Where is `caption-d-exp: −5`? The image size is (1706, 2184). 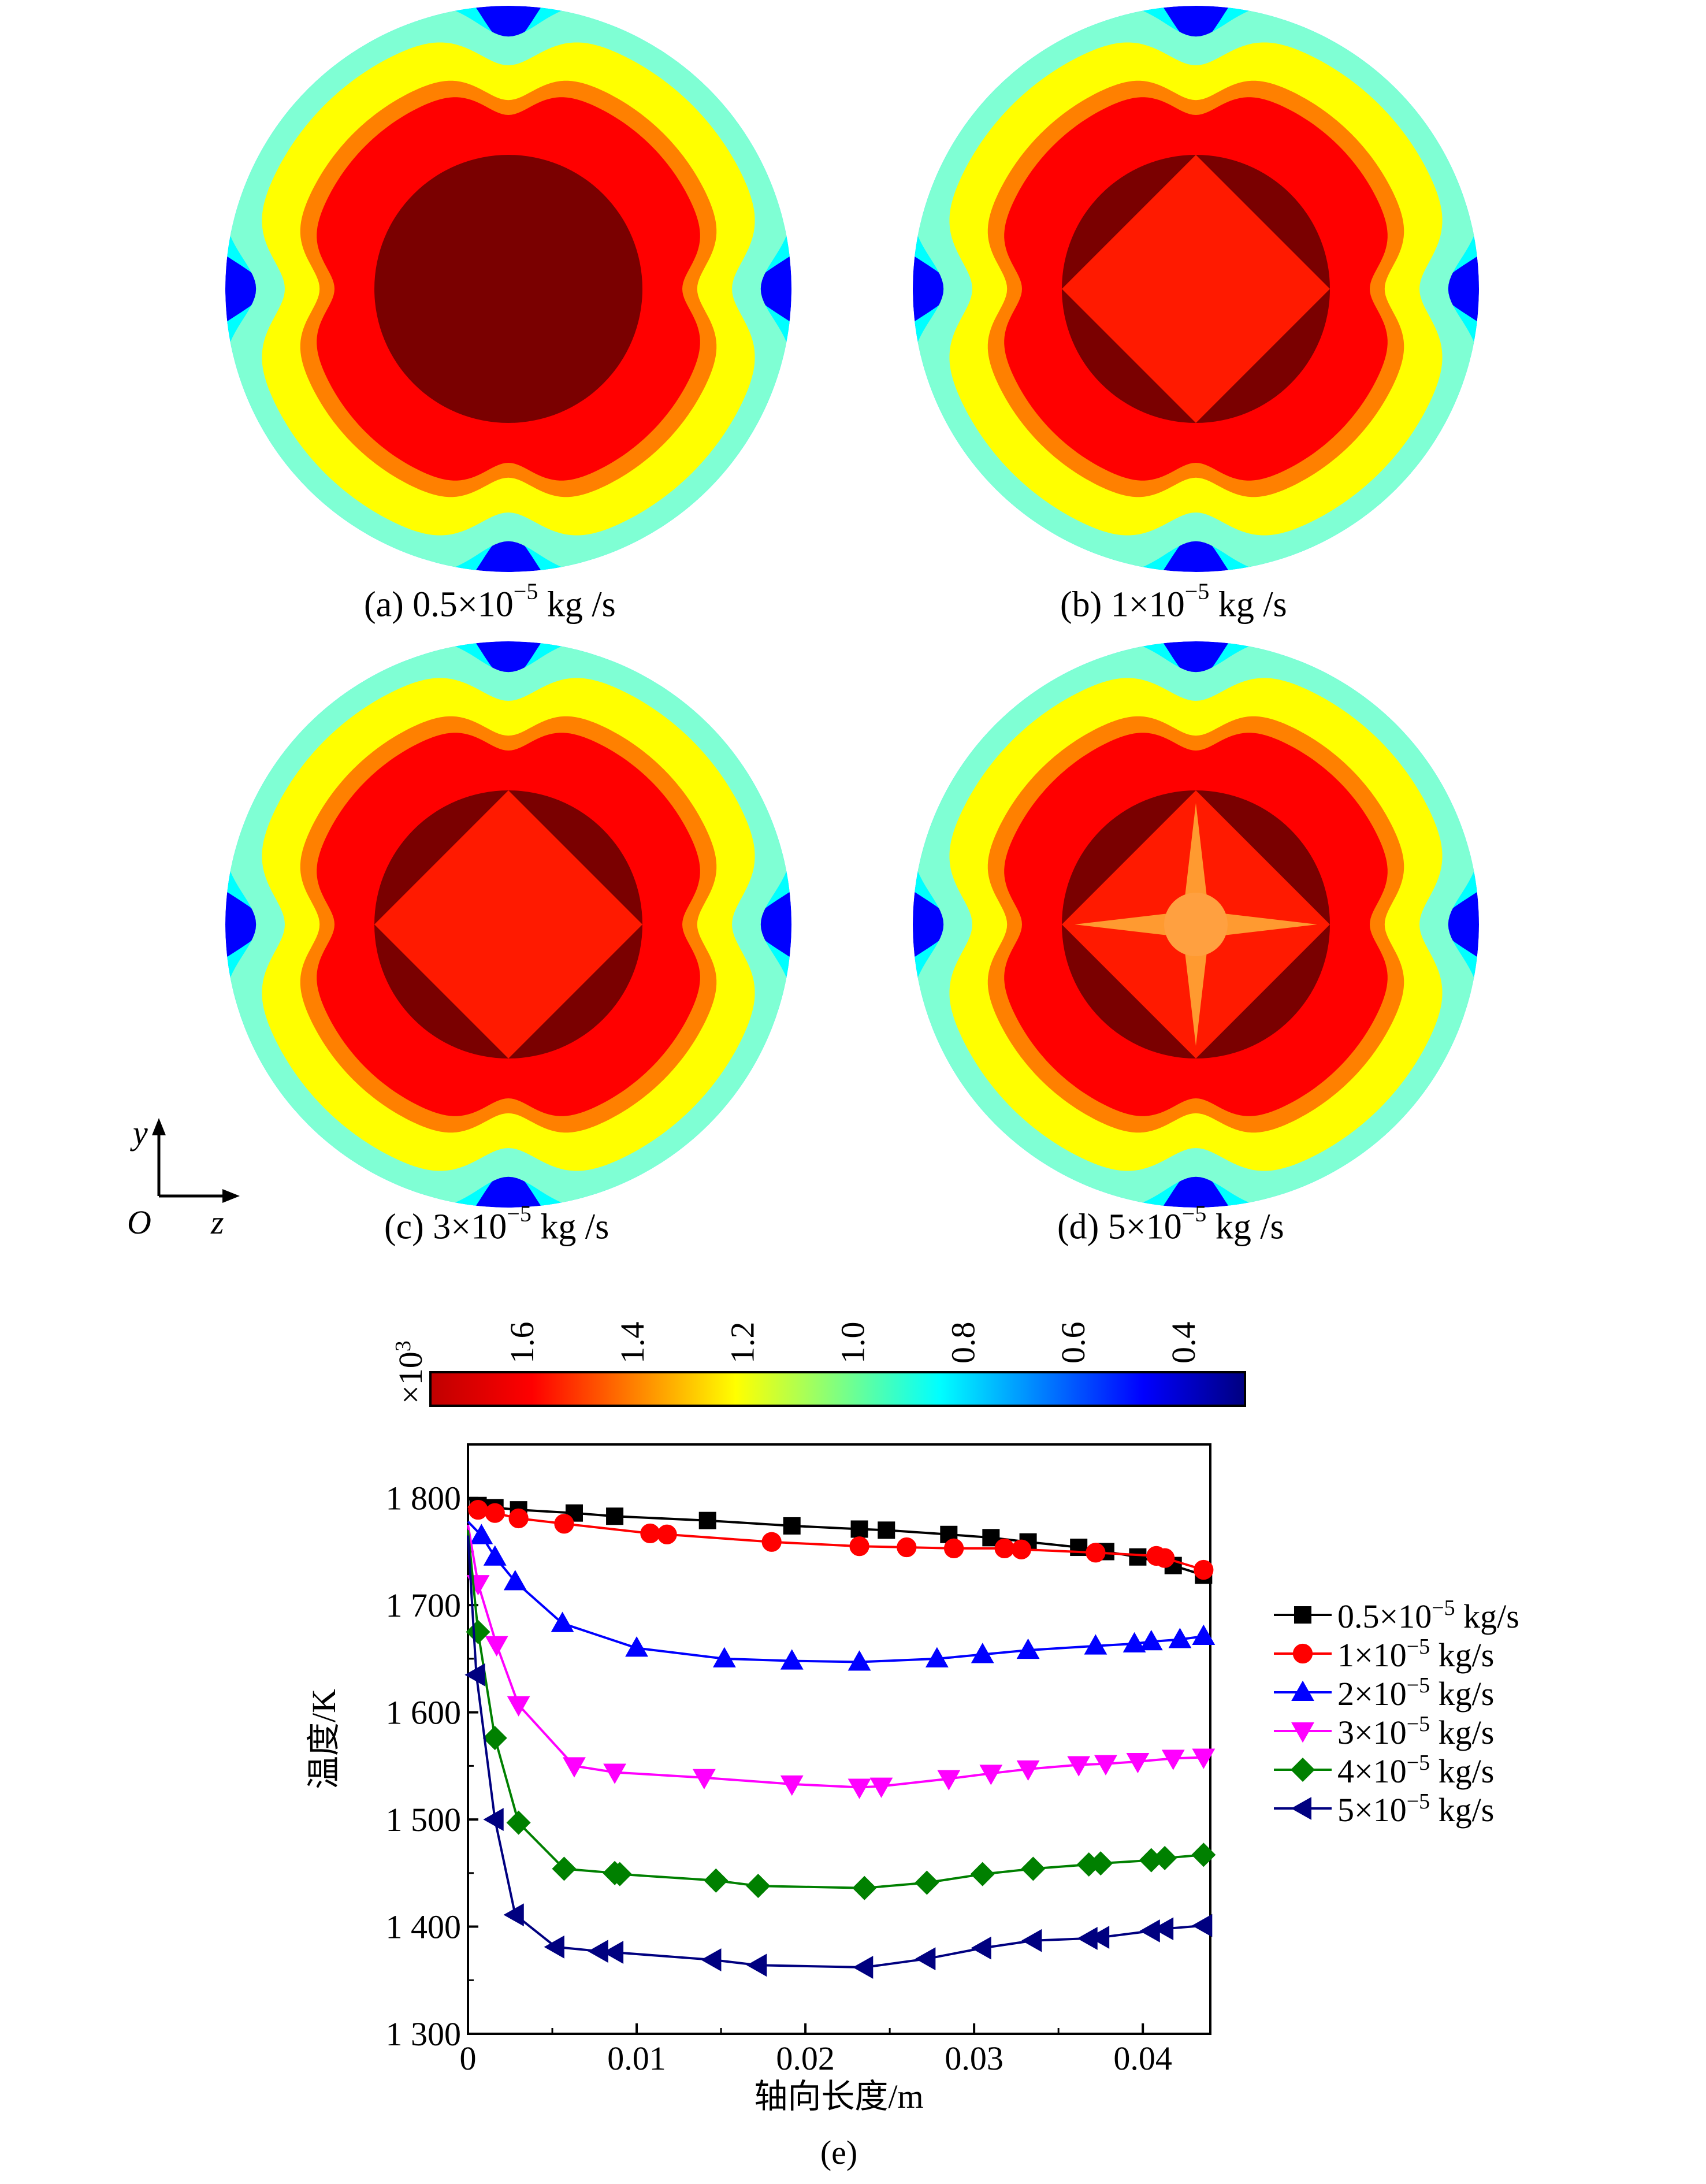
caption-d-exp: −5 is located at coordinates (1194, 1214).